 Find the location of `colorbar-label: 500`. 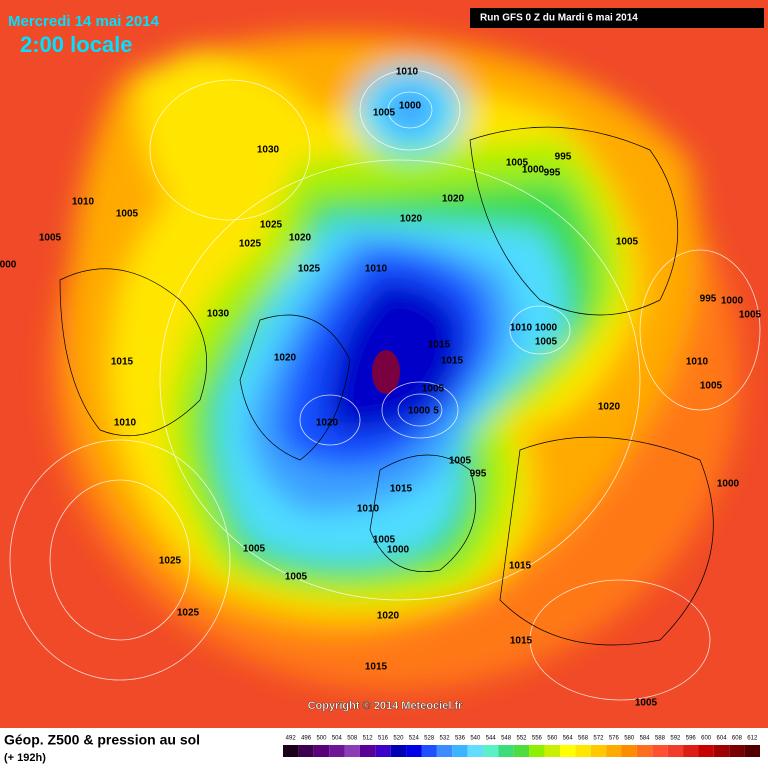

colorbar-label: 500 is located at coordinates (321, 739).